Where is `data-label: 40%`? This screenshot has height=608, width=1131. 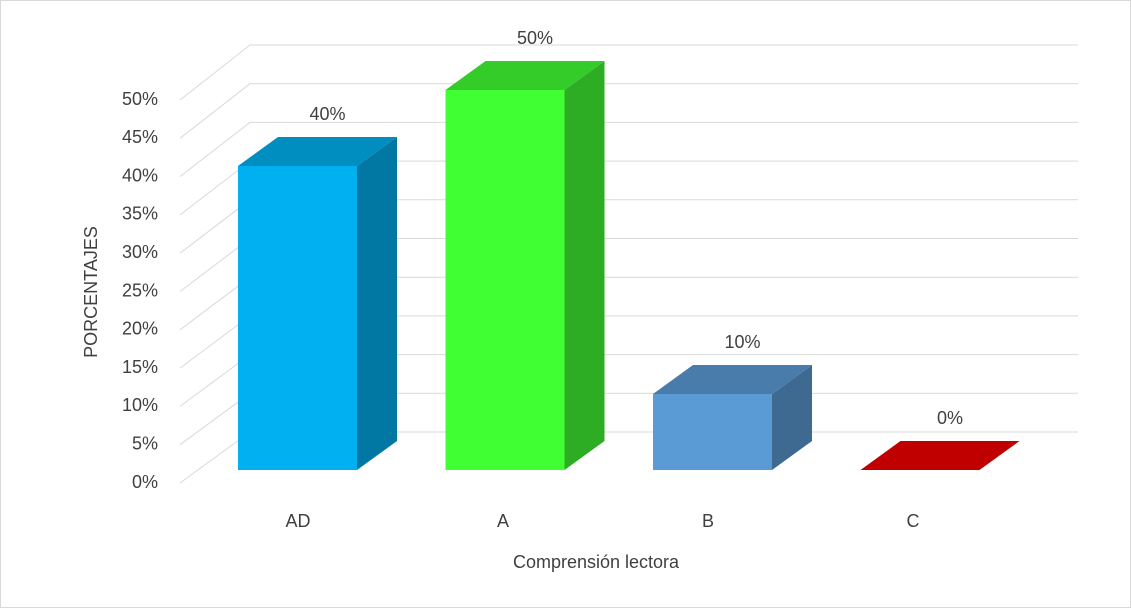
data-label: 40% is located at coordinates (327, 114).